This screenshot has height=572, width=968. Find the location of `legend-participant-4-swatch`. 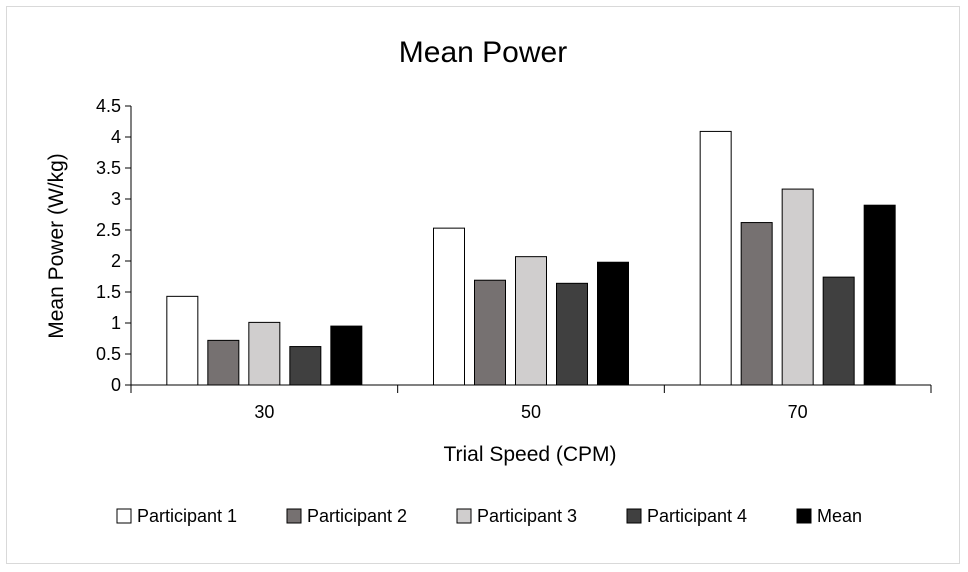

legend-participant-4-swatch is located at coordinates (634, 516).